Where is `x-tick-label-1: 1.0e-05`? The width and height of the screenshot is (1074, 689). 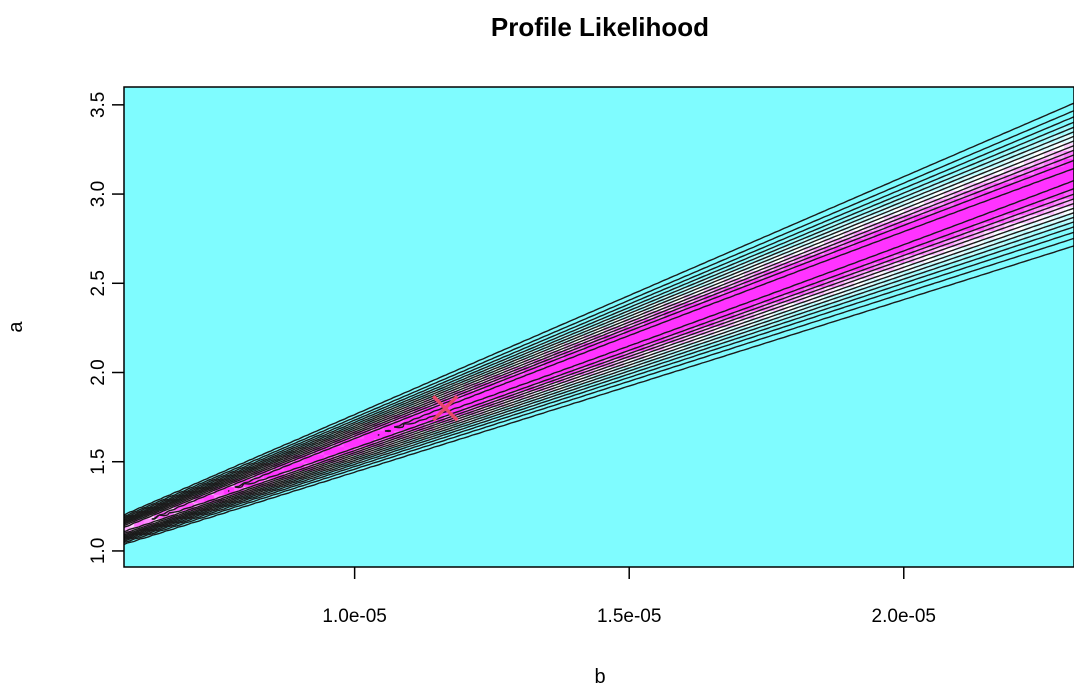
x-tick-label-1: 1.0e-05 is located at coordinates (354, 616).